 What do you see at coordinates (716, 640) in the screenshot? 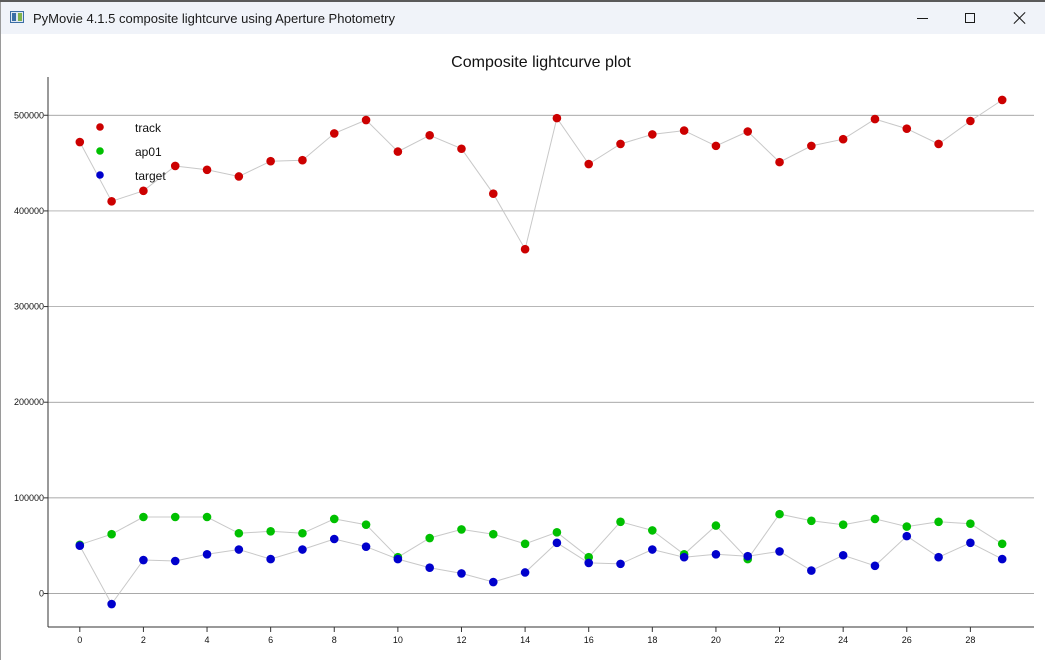
I see `x-tick-label: 20` at bounding box center [716, 640].